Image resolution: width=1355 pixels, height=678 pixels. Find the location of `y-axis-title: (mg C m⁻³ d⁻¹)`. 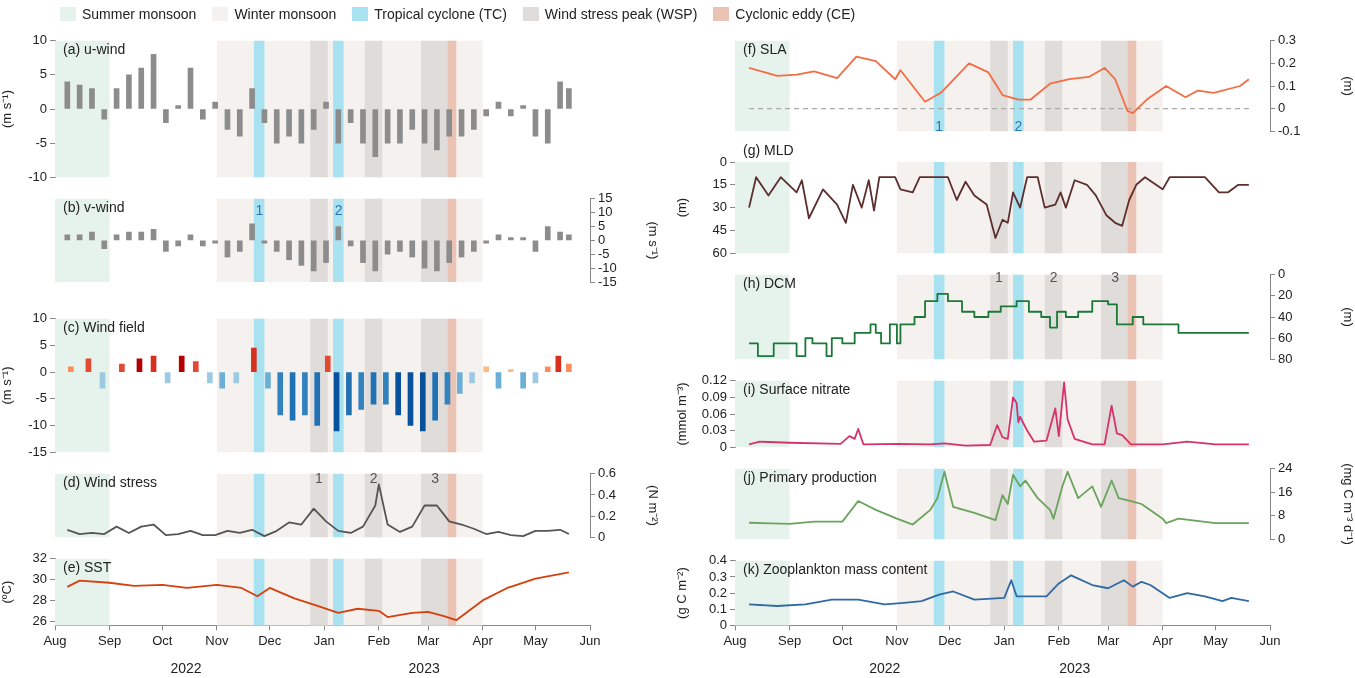

y-axis-title: (mg C m⁻³ d⁻¹) is located at coordinates (1347, 504).